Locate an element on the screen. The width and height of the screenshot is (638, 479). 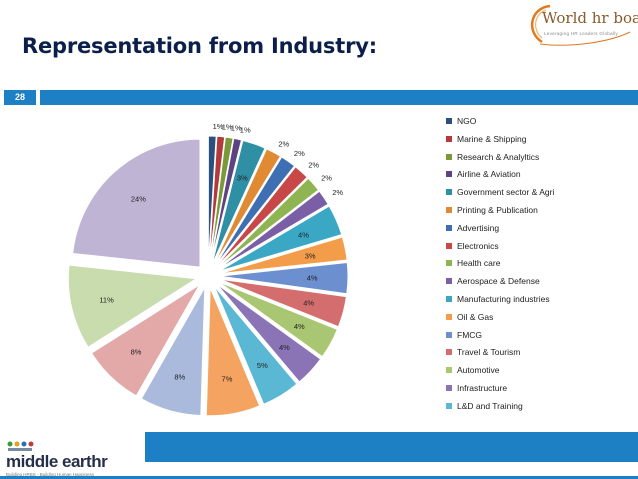
pie-label-17: 5% is located at coordinates (262, 365).